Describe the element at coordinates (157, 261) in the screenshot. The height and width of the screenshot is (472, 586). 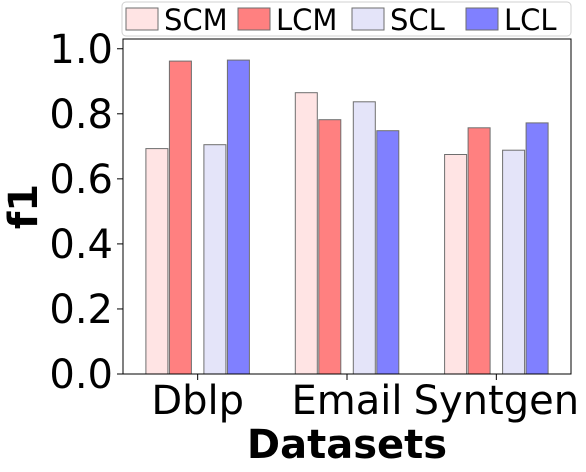
I see `bar-scm-dblp` at that location.